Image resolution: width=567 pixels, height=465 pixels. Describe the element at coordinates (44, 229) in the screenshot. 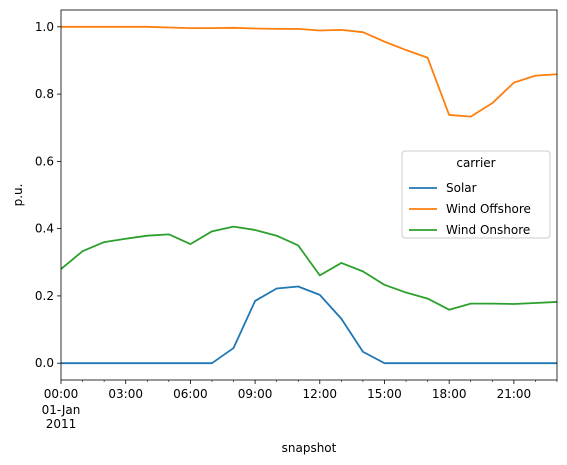

I see `y-tick-label: 0.4` at that location.